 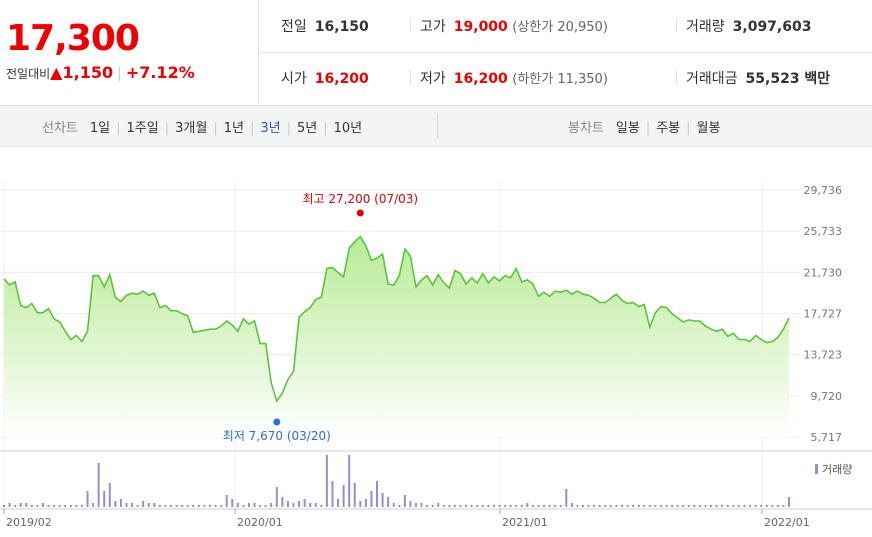 I want to click on stat-label: 전일, so click(x=294, y=27).